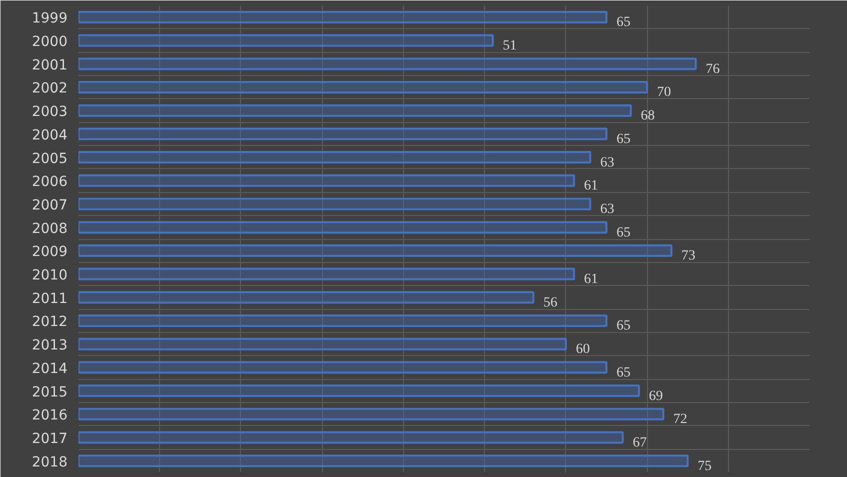 This screenshot has width=847, height=477. I want to click on y-tick-label: 2005, so click(50, 158).